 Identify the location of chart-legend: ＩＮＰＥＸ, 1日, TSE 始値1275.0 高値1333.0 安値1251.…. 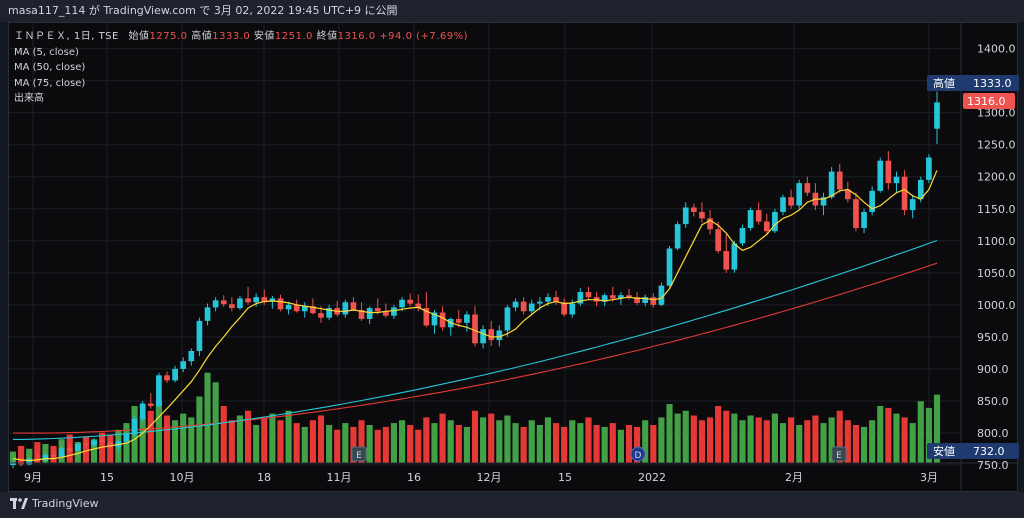
(241, 68).